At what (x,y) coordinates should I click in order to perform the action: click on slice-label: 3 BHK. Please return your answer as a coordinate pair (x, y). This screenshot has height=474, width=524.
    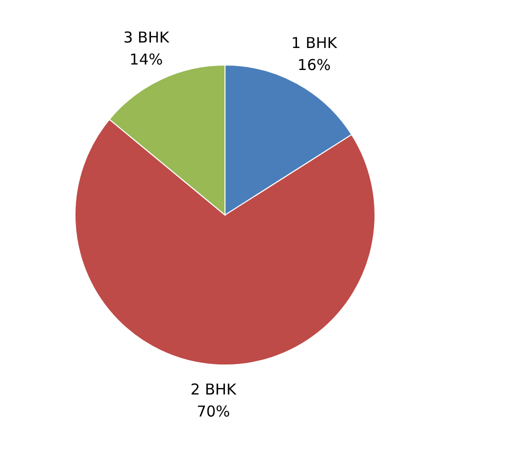
    Looking at the image, I should click on (146, 37).